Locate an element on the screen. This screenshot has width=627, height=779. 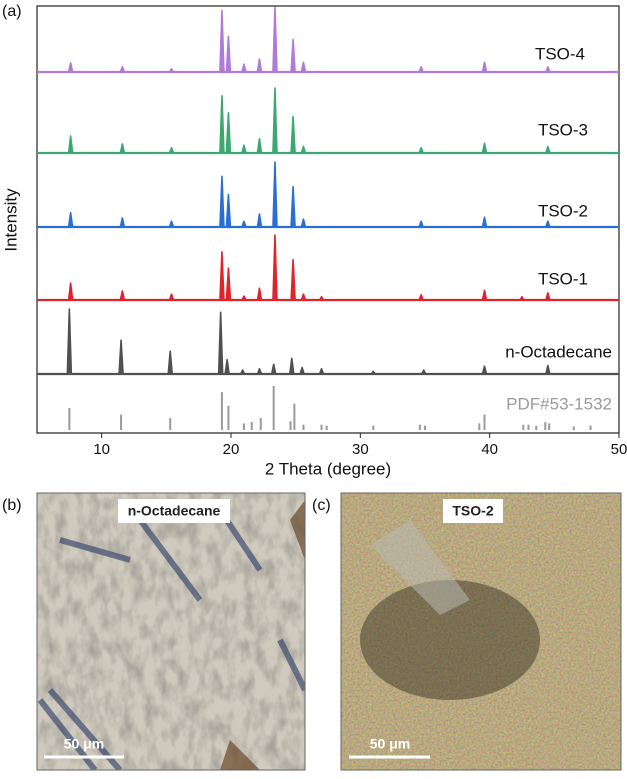
x-axis-label: 2 Theta (degree) is located at coordinates (328, 468).